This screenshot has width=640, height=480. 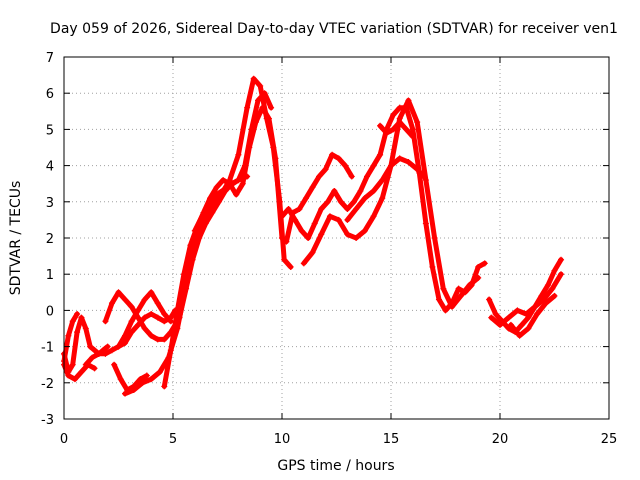 What do you see at coordinates (47, 420) in the screenshot?
I see `y-tick-label: -3` at bounding box center [47, 420].